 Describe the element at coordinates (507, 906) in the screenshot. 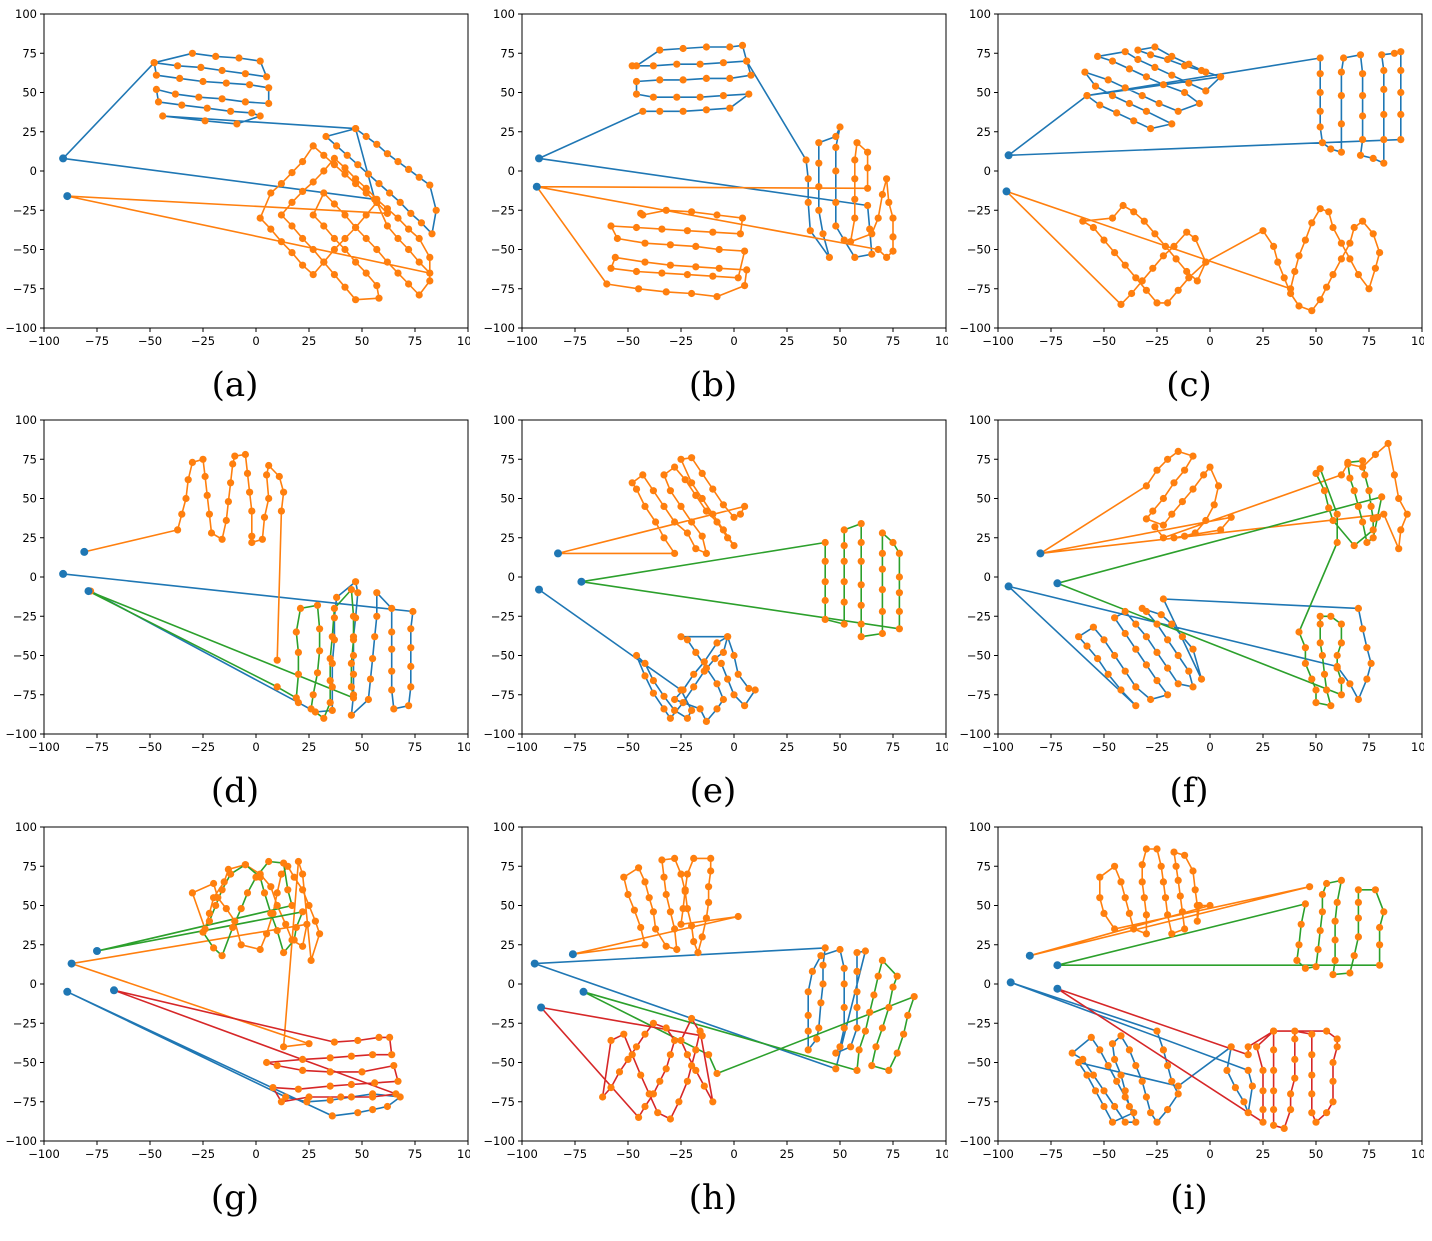

I see `y-tick-label: 50` at that location.